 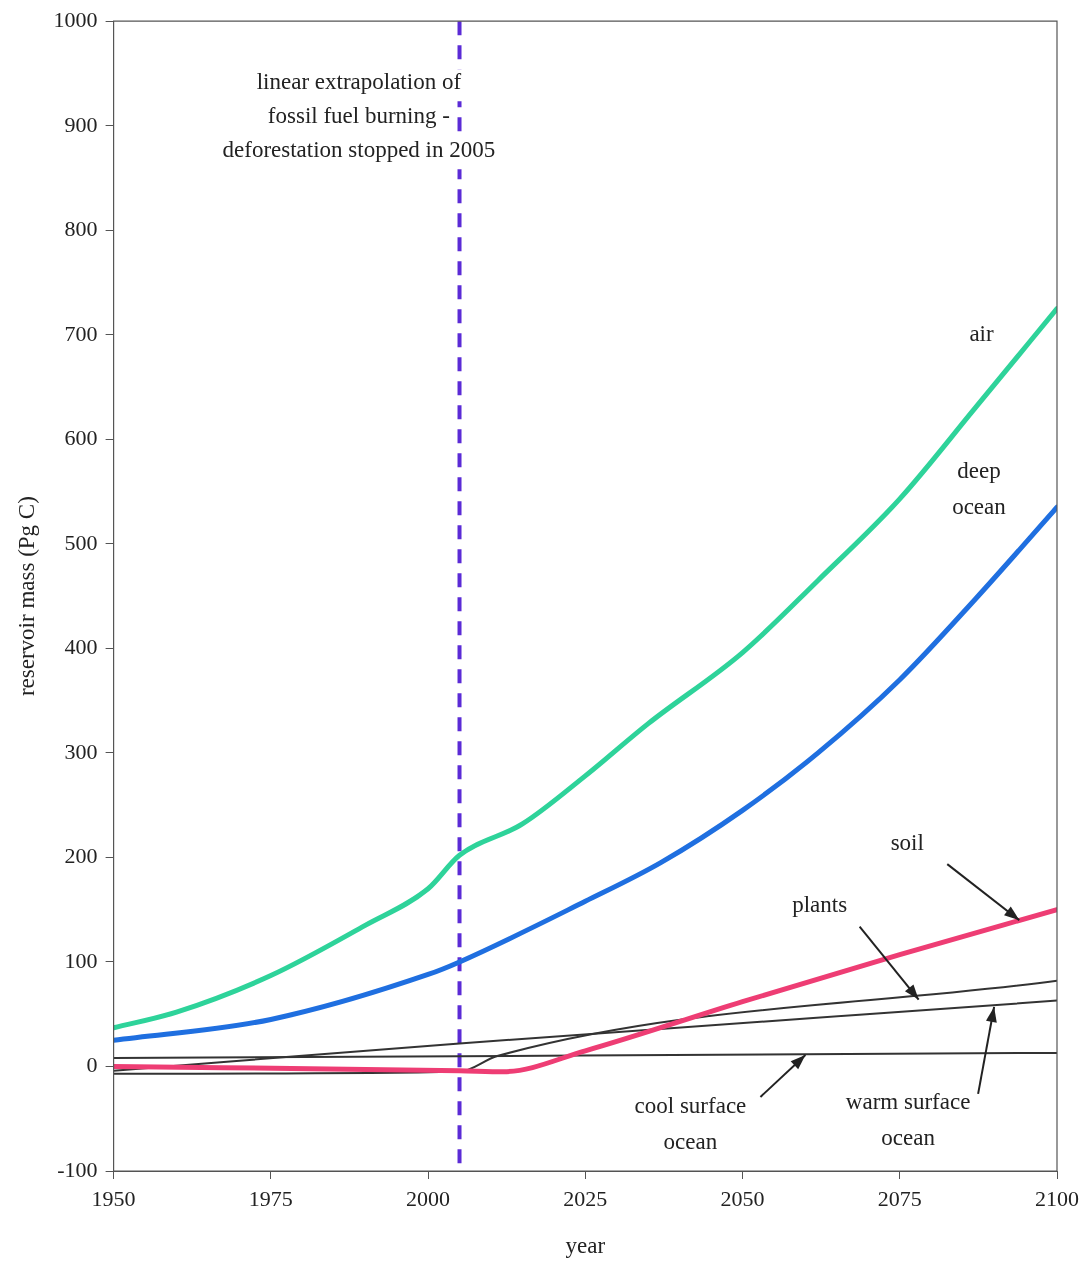 I want to click on line-series, so click(x=585, y=1027).